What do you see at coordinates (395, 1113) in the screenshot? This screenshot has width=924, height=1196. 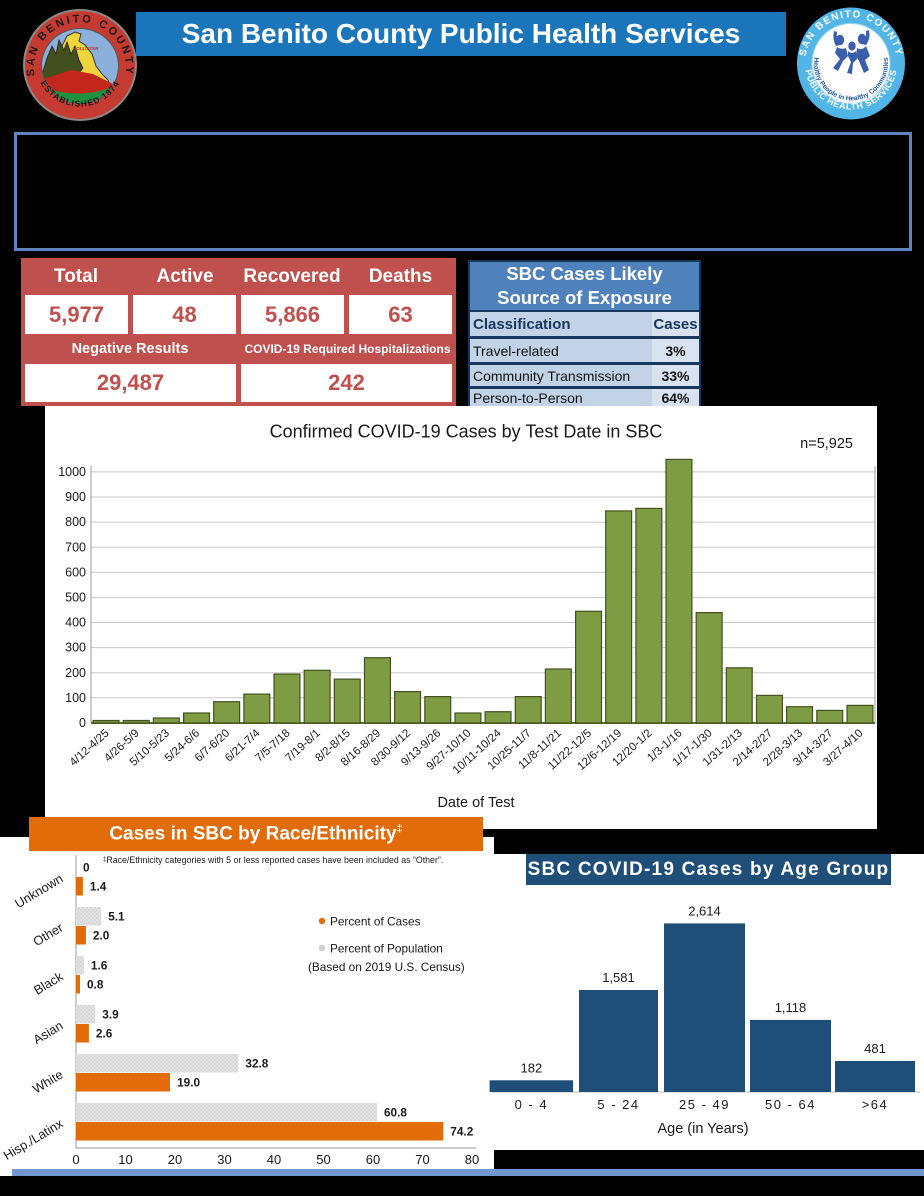 I see `svg-text: 60.8` at bounding box center [395, 1113].